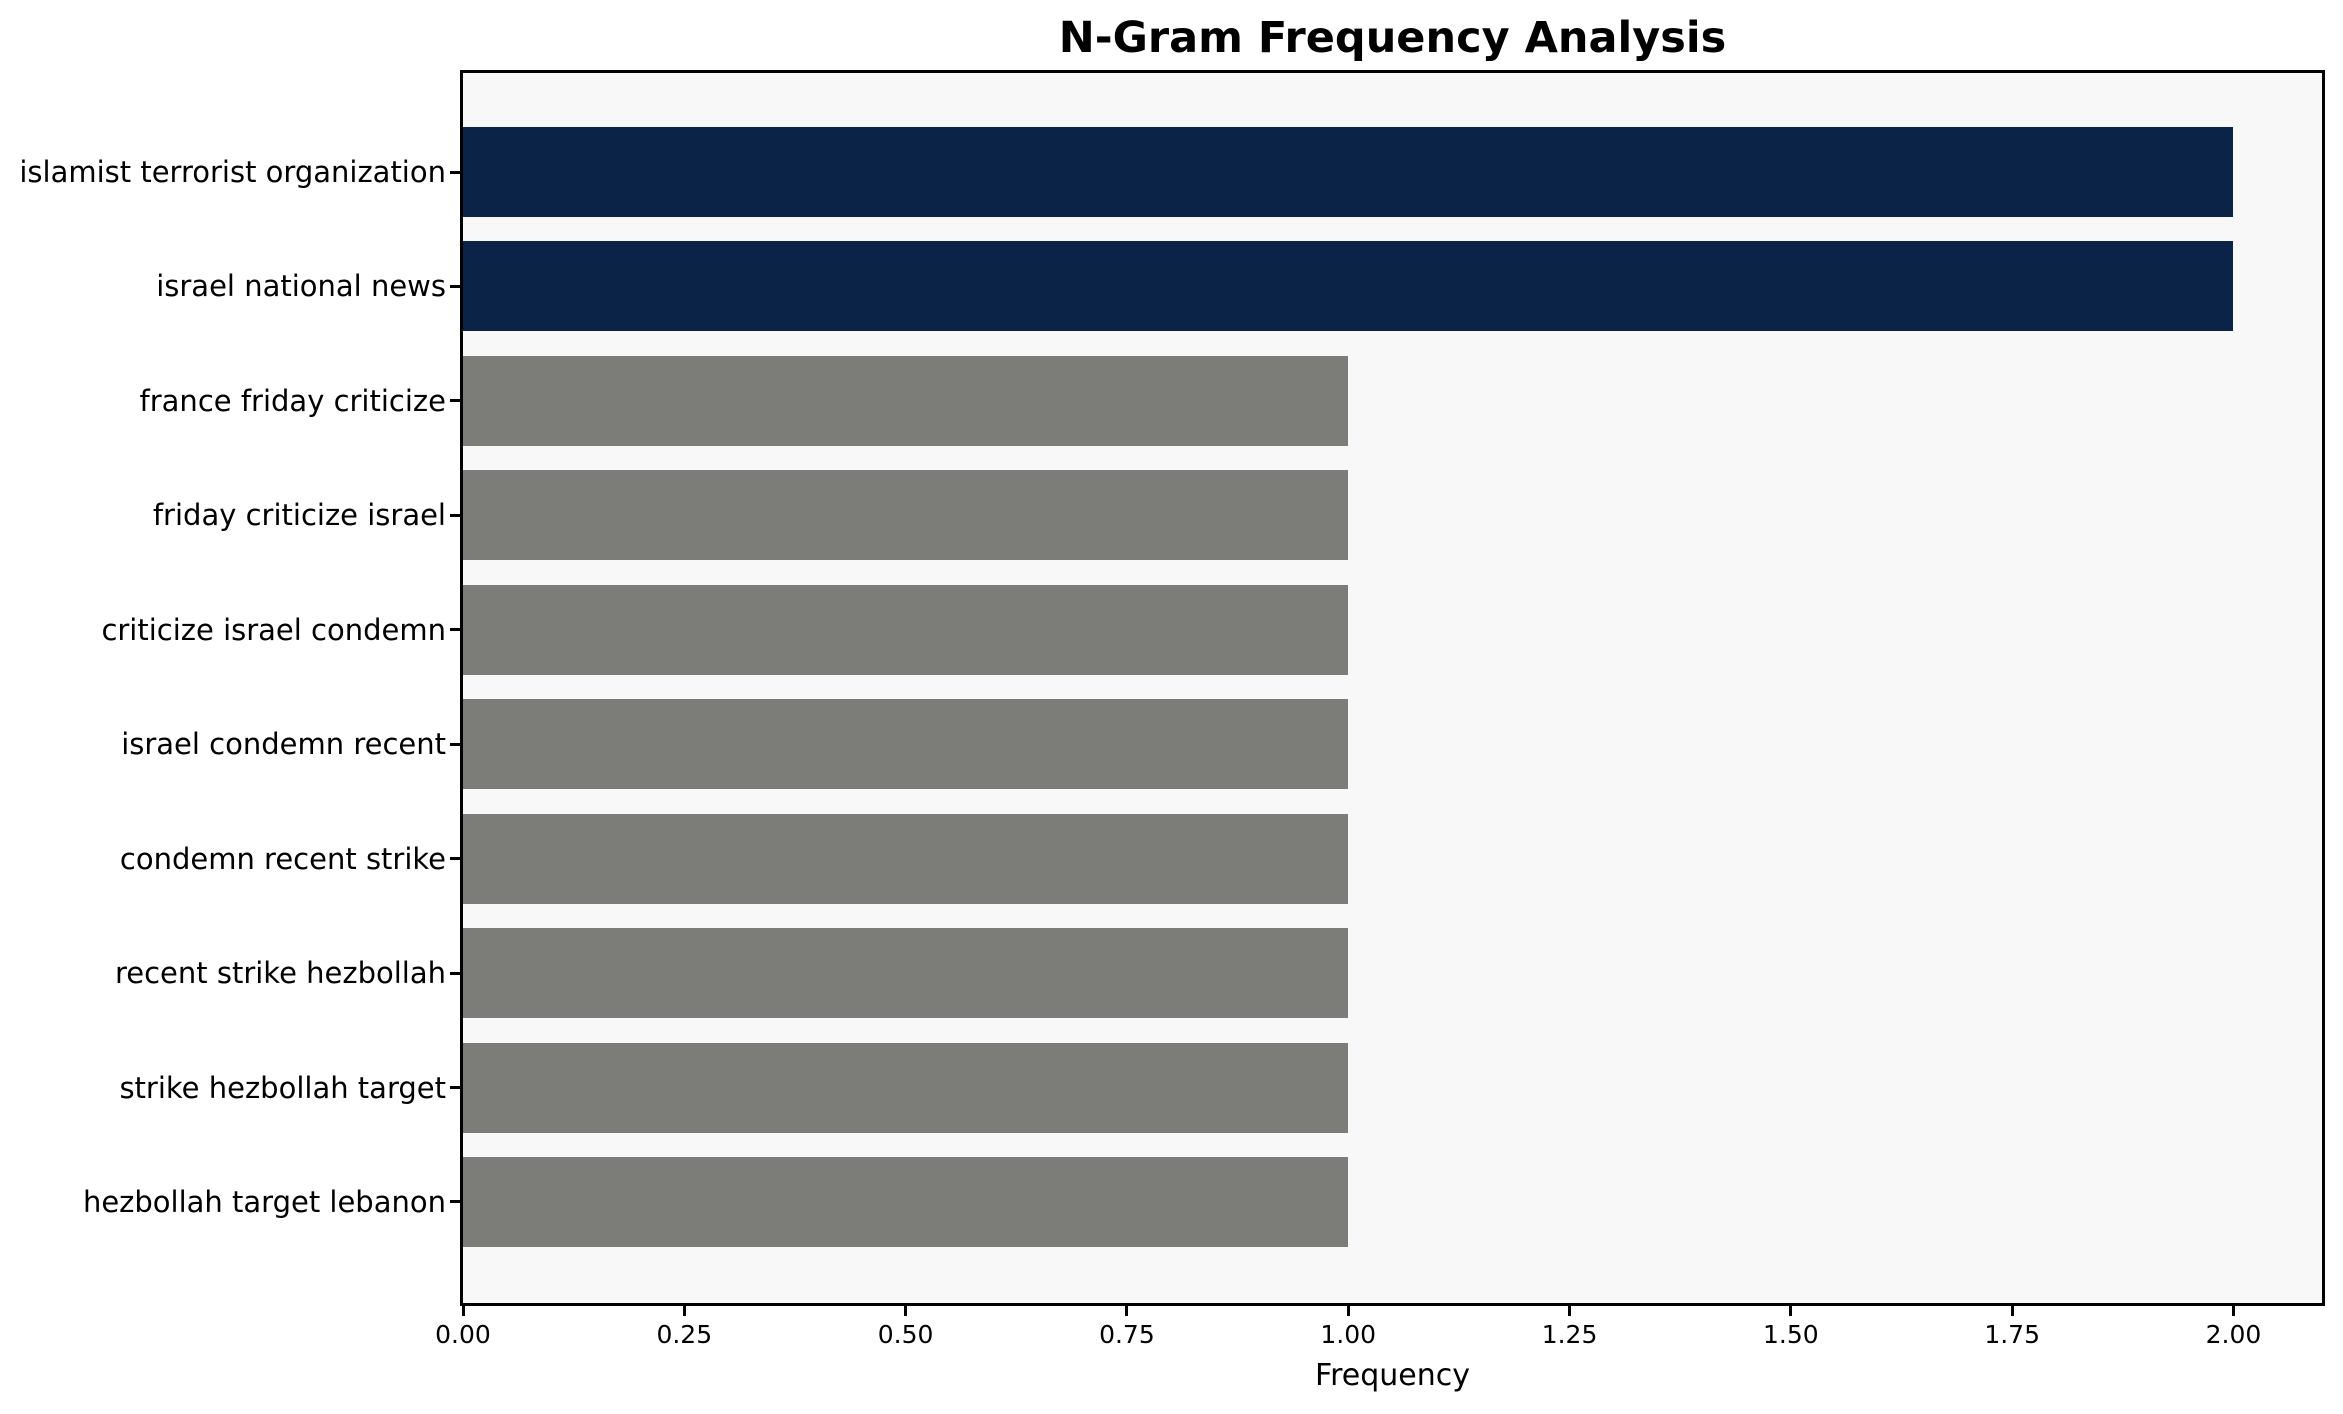 This screenshot has height=1414, width=2343. Describe the element at coordinates (1392, 38) in the screenshot. I see `chart-title: N-Gram Frequency Analysis` at that location.